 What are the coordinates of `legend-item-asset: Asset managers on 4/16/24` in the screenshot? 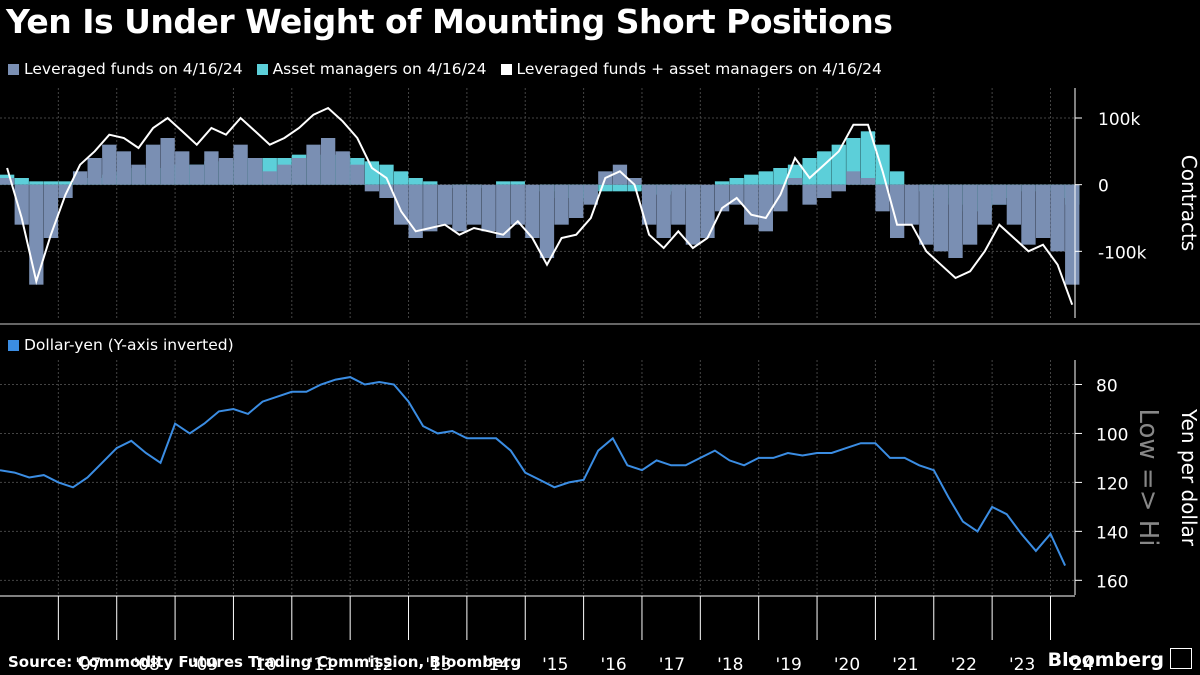 It's located at (371, 69).